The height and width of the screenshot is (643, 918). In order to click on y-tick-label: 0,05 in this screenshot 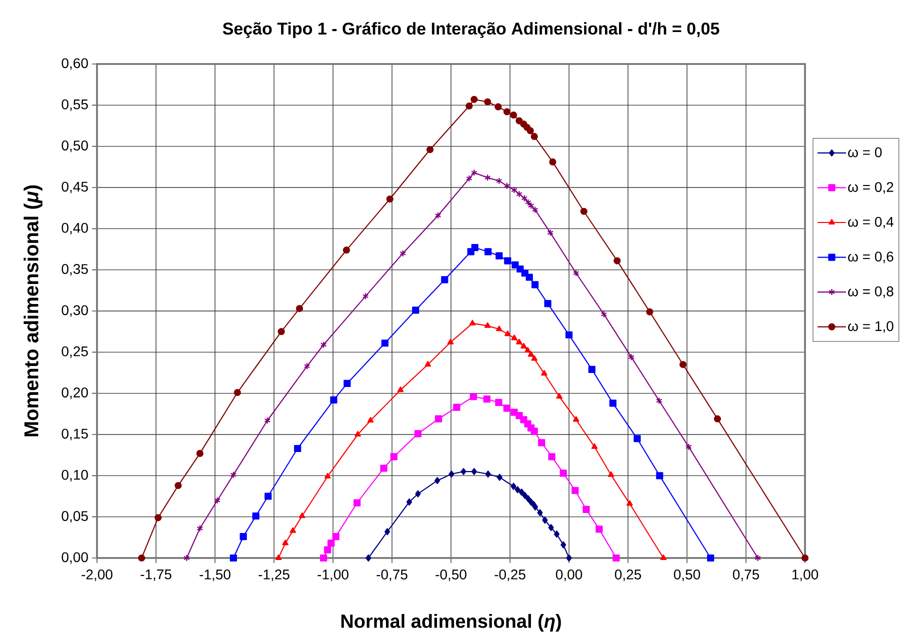, I will do `click(75, 517)`.